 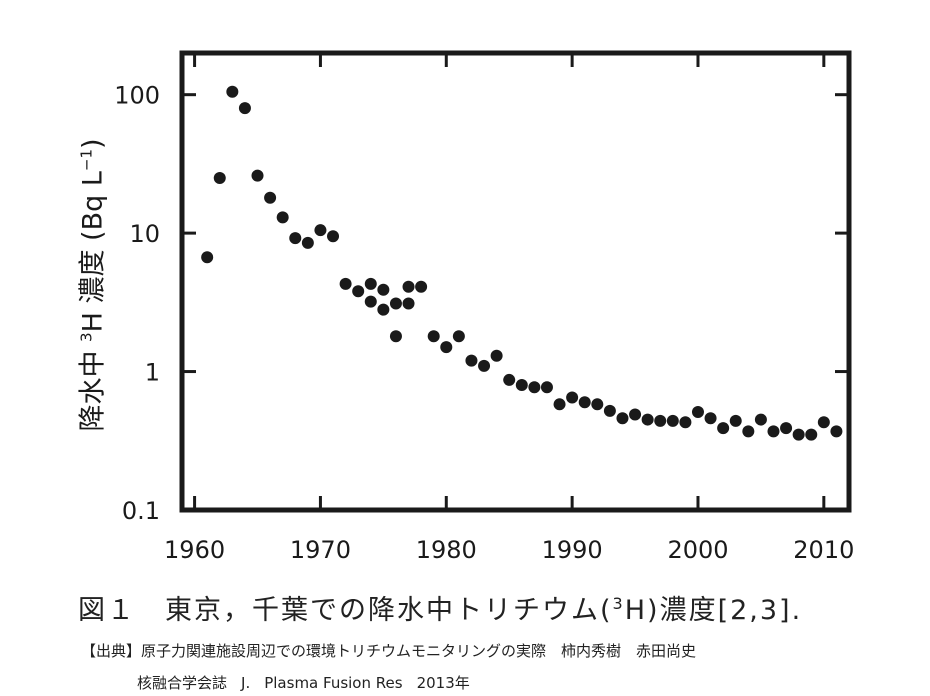 What do you see at coordinates (443, 683) in the screenshot?
I see `publication-year: 2013年` at bounding box center [443, 683].